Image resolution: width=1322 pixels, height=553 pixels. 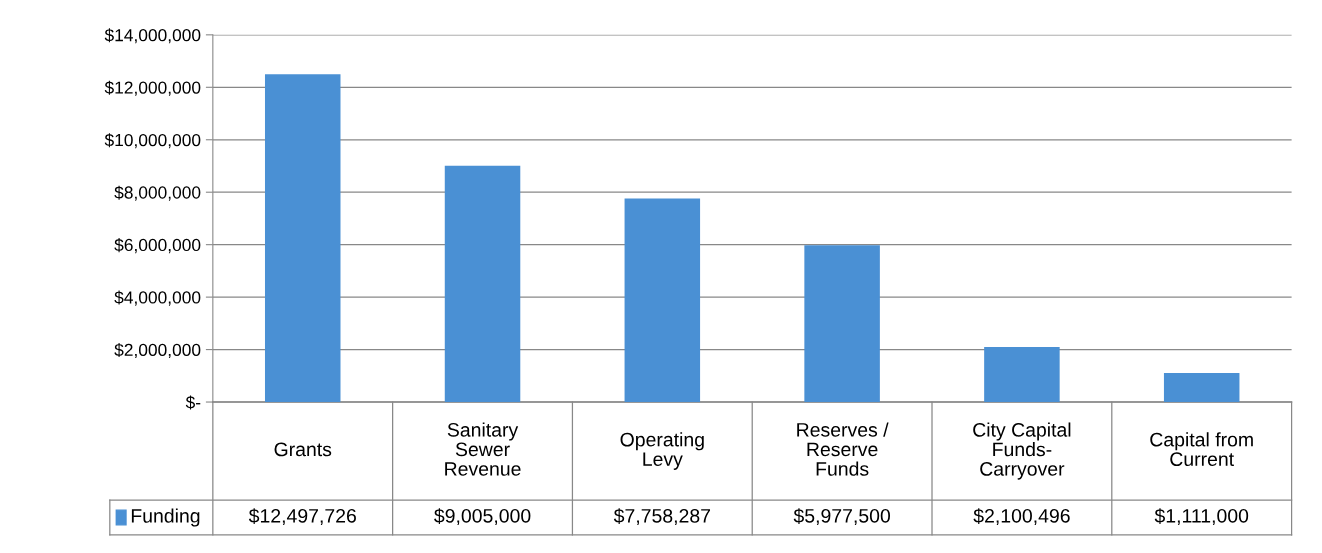 I want to click on data-label: $2,100,496, so click(x=1021, y=517).